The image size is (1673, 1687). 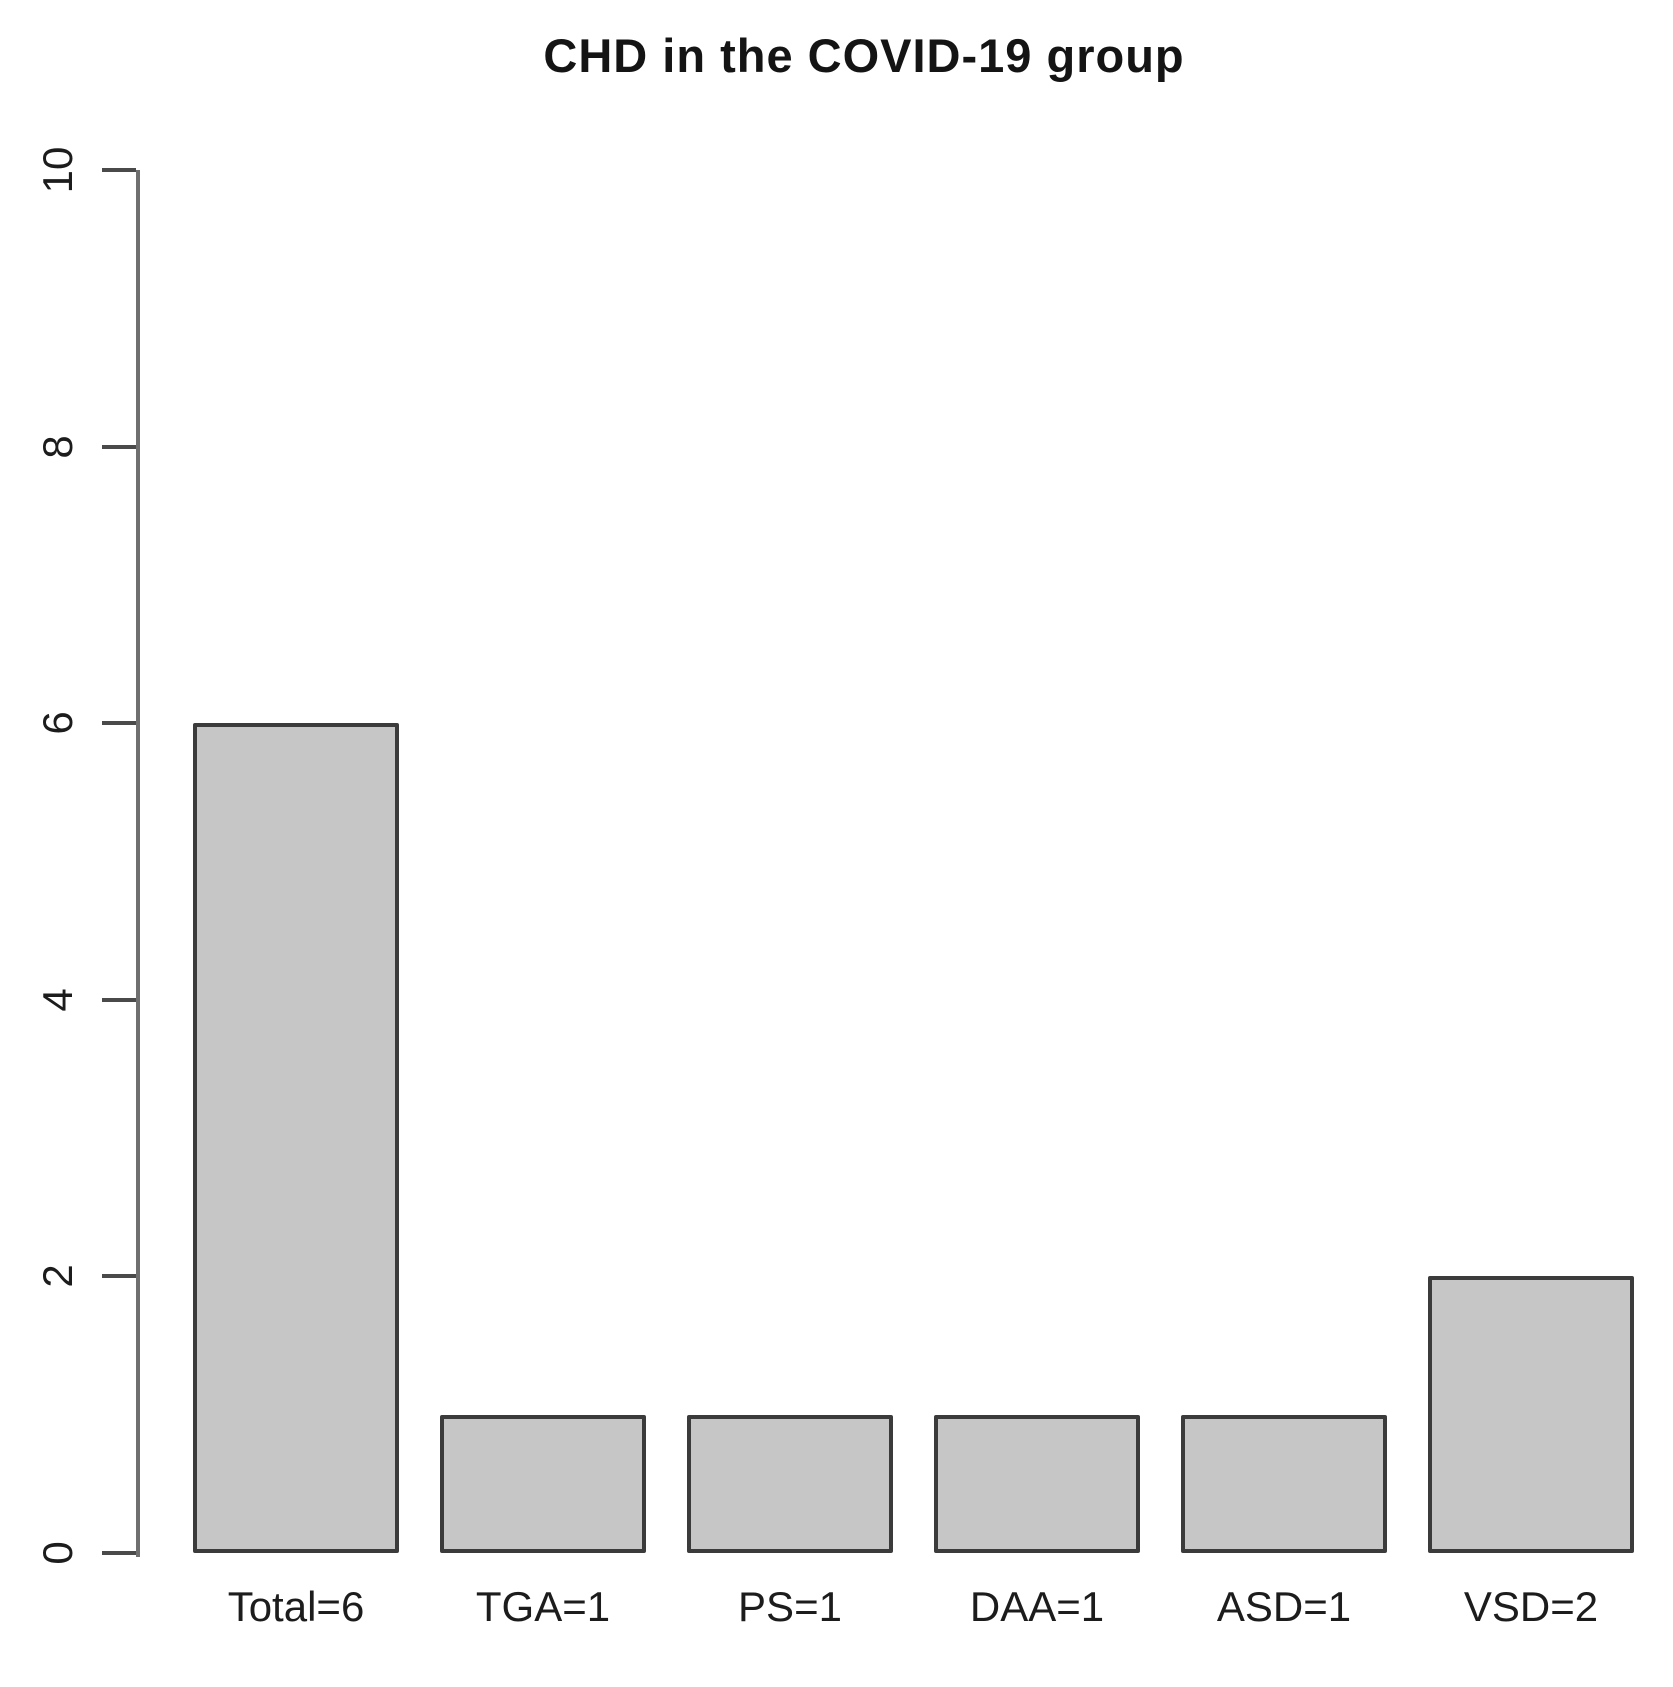 What do you see at coordinates (1284, 1606) in the screenshot?
I see `x-tick-label: ASD=1` at bounding box center [1284, 1606].